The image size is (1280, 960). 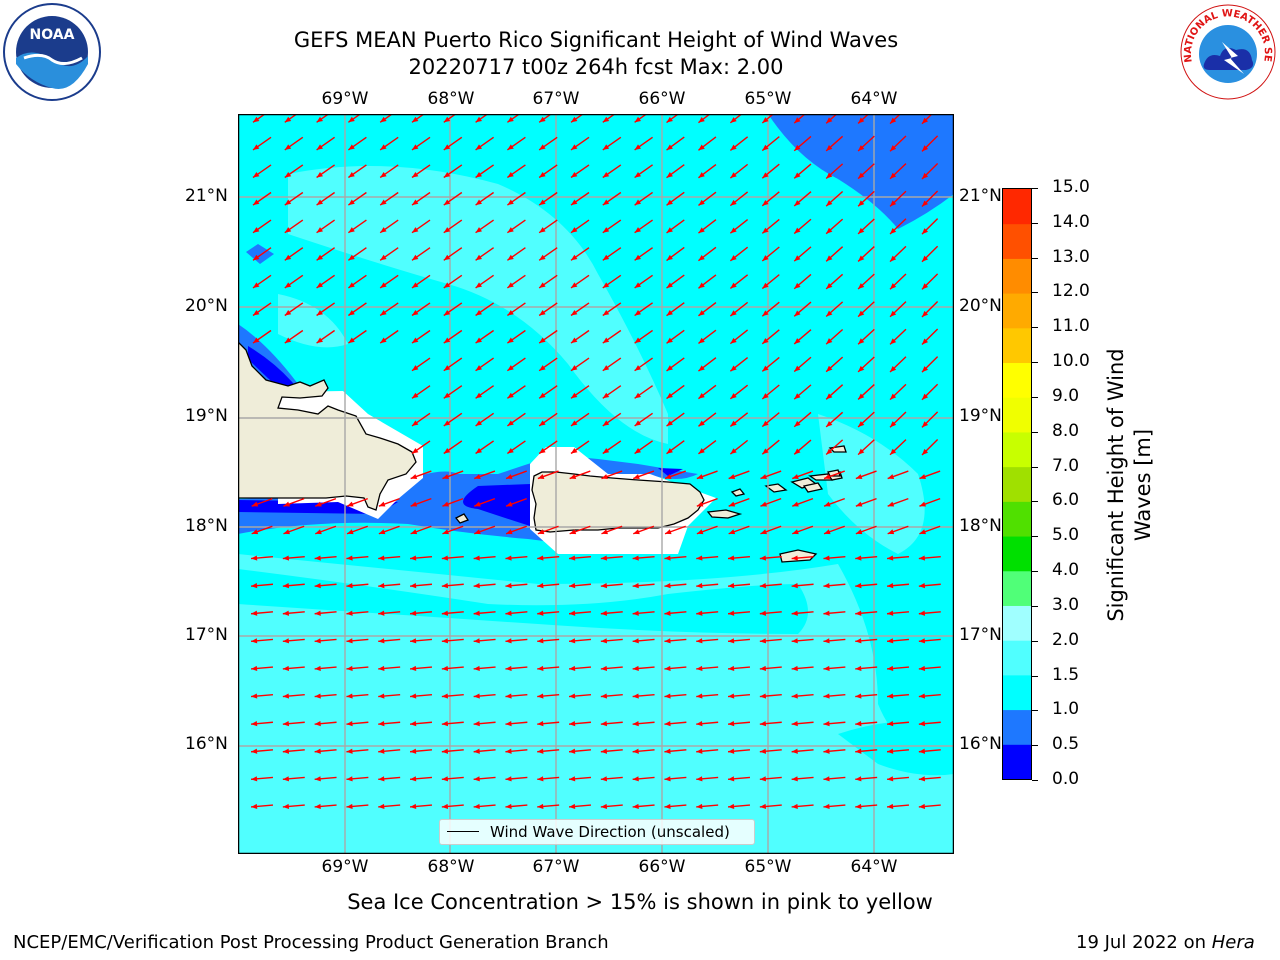 What do you see at coordinates (206, 526) in the screenshot?
I see `lat-label: 18°N` at bounding box center [206, 526].